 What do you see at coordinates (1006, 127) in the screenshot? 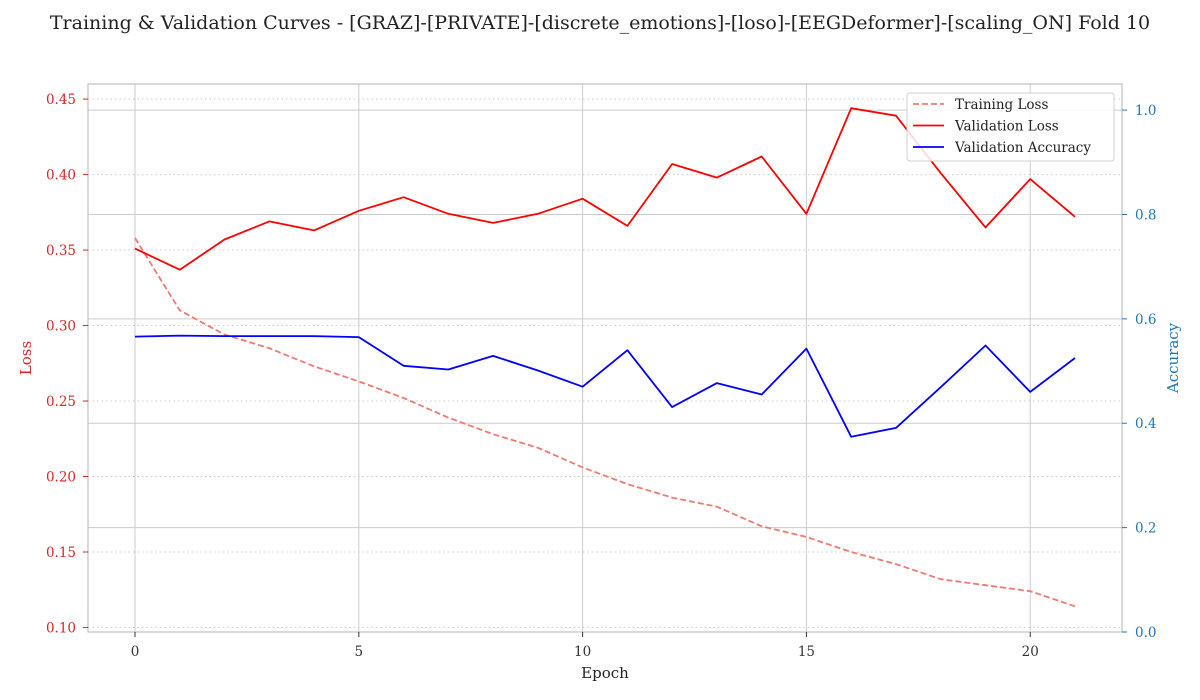
I see `legend-label: Validation Loss` at bounding box center [1006, 127].